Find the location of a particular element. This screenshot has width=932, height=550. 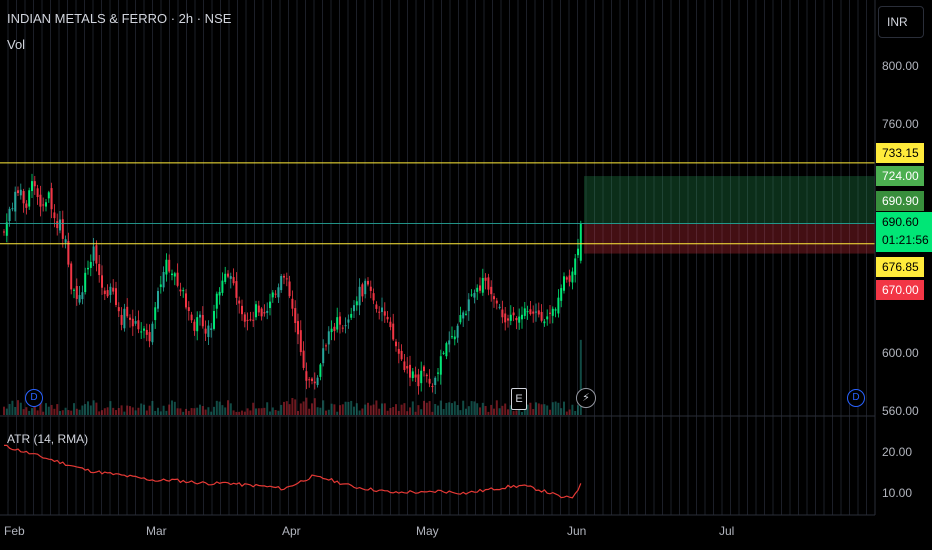

chart-title: INDIAN METALS & FERRO · 2h · NSE is located at coordinates (119, 18).